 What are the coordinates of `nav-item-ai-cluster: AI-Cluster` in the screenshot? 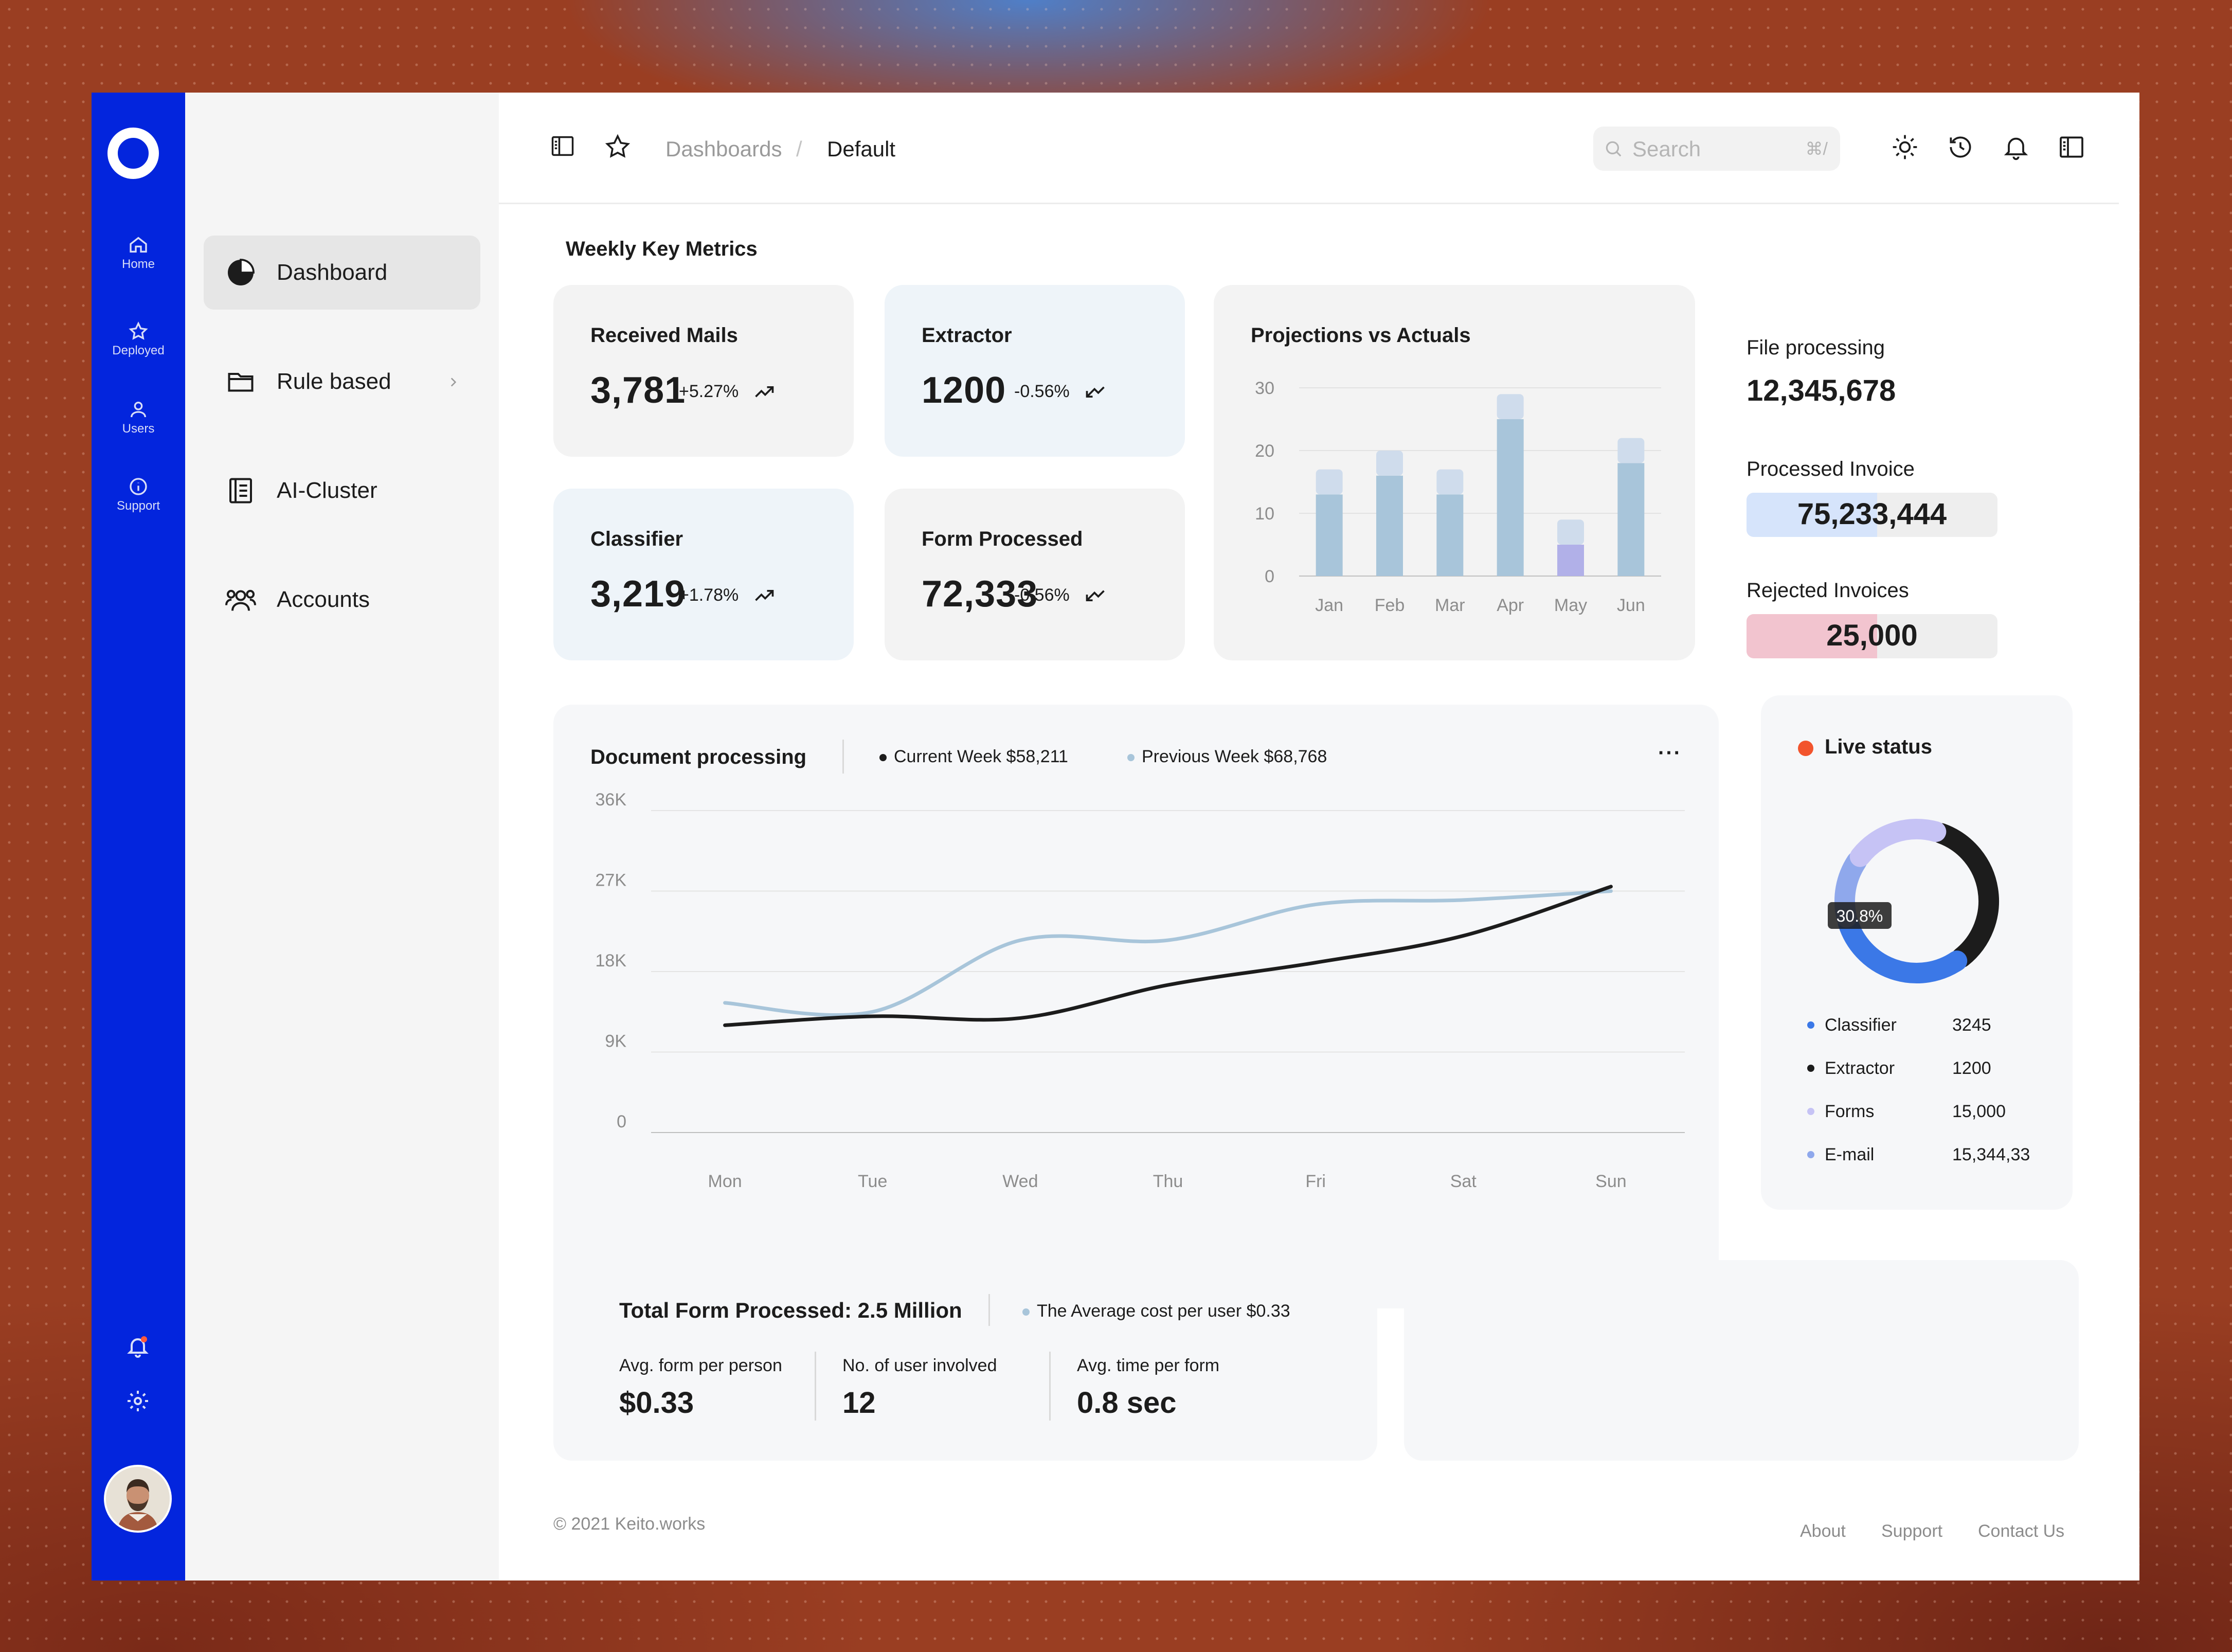 It's located at (342, 491).